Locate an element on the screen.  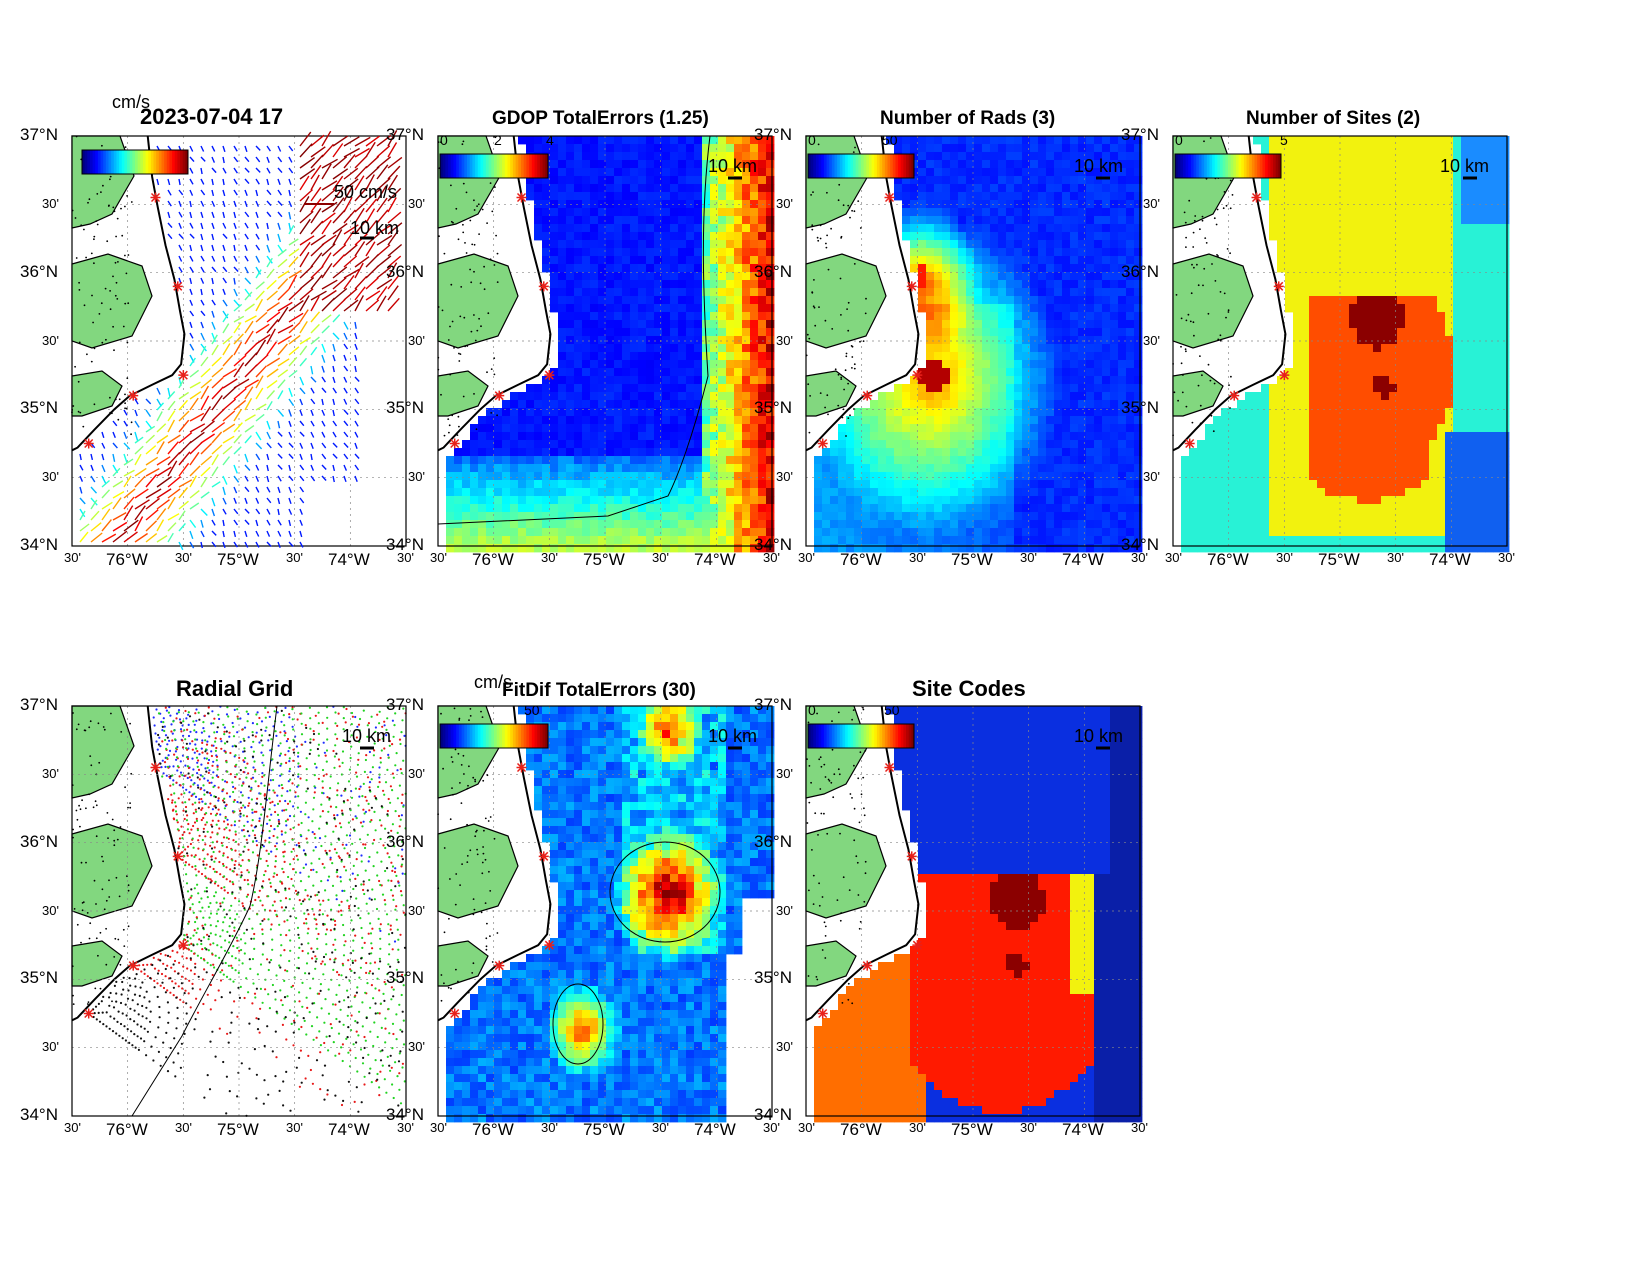
colorbar is located at coordinates (494, 736).